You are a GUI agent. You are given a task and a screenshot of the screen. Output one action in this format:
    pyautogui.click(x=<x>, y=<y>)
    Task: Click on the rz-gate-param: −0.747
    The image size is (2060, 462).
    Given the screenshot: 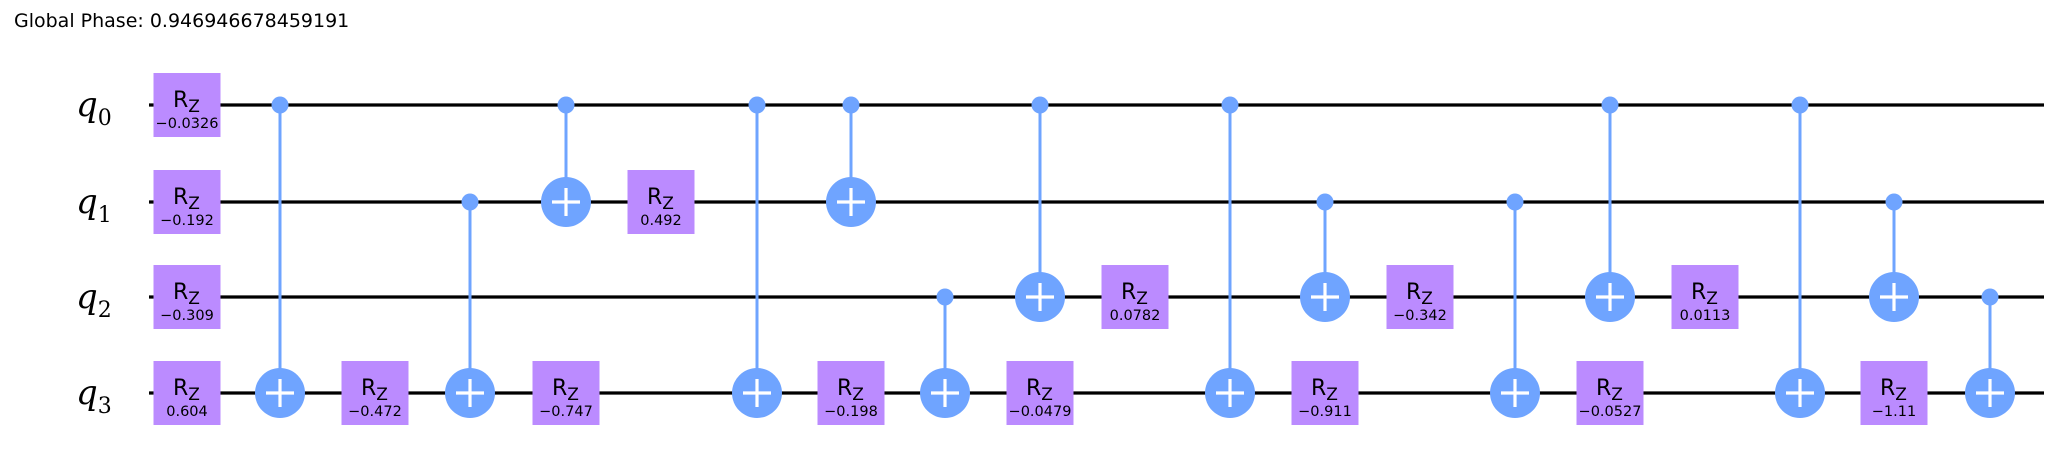 What is the action you would take?
    pyautogui.click(x=566, y=412)
    